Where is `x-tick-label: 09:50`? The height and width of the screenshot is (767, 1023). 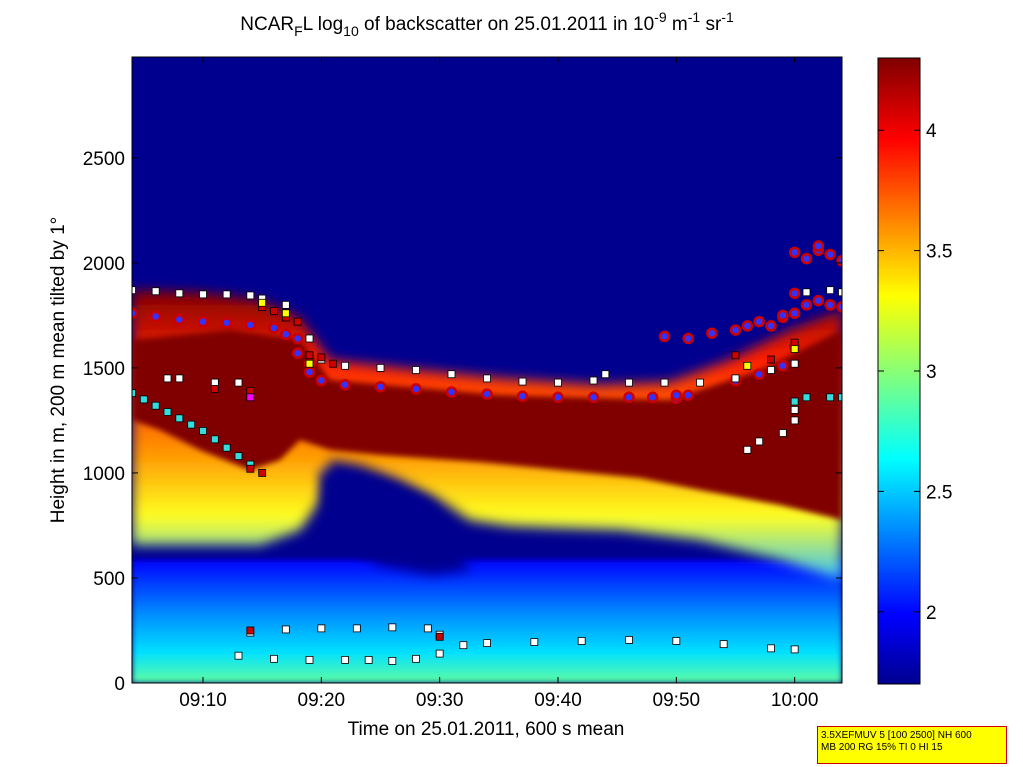
x-tick-label: 09:50 is located at coordinates (677, 700).